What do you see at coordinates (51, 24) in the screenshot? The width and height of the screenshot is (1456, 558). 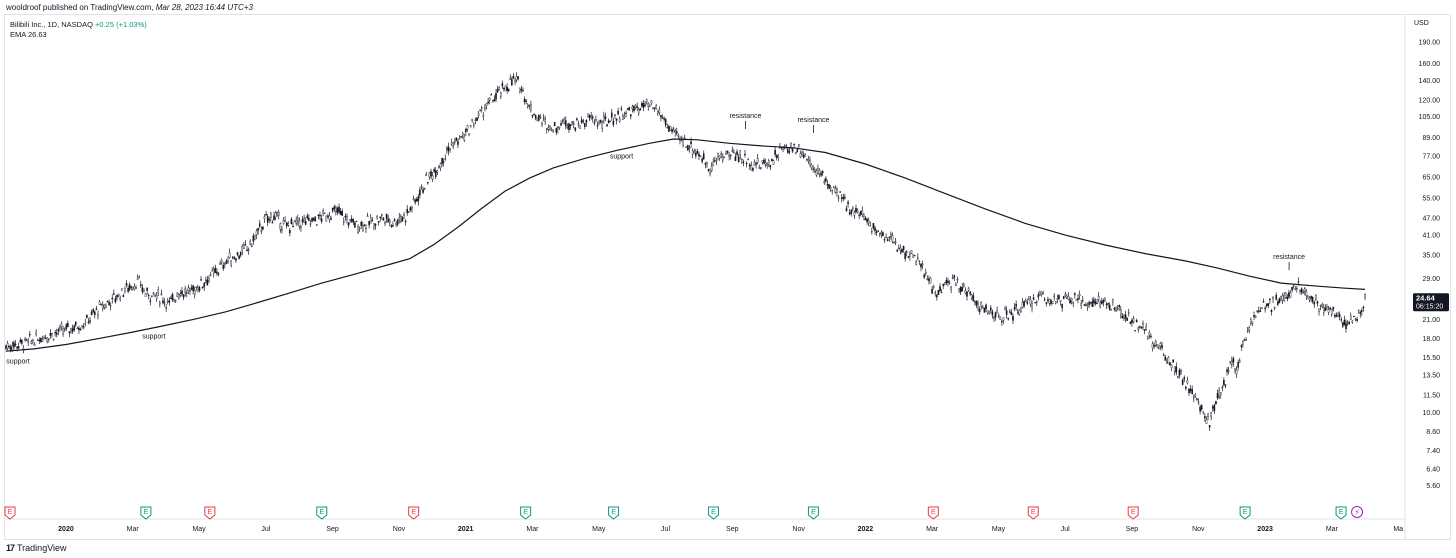 I see `symbol-line: Bilibili Inc., 1D, NASDAQ` at bounding box center [51, 24].